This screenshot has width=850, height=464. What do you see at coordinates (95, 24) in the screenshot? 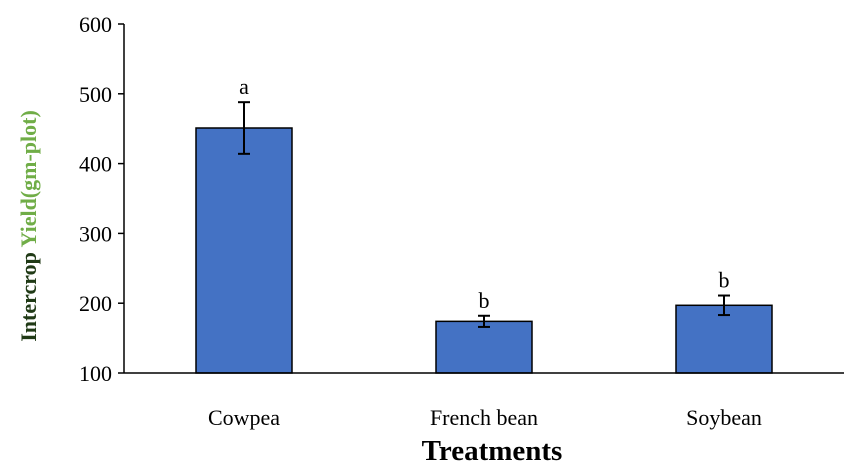
I see `y-tick-label: 600` at bounding box center [95, 24].